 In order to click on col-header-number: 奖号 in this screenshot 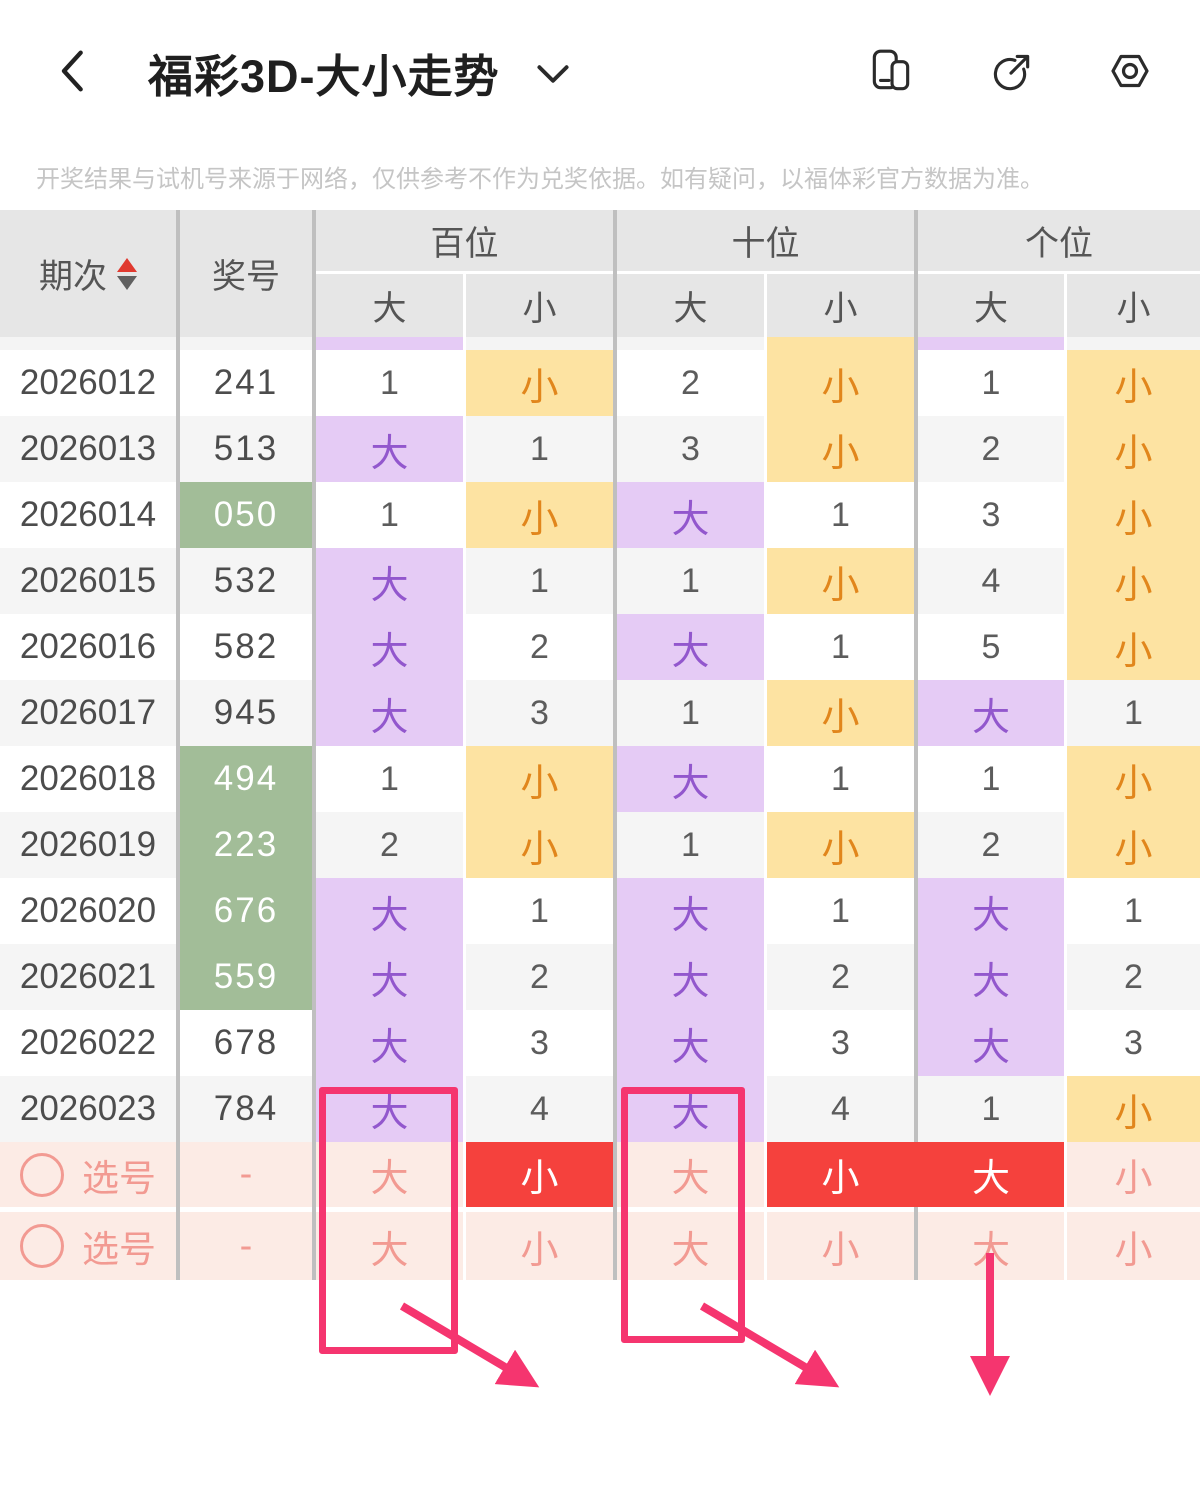, I will do `click(246, 273)`.